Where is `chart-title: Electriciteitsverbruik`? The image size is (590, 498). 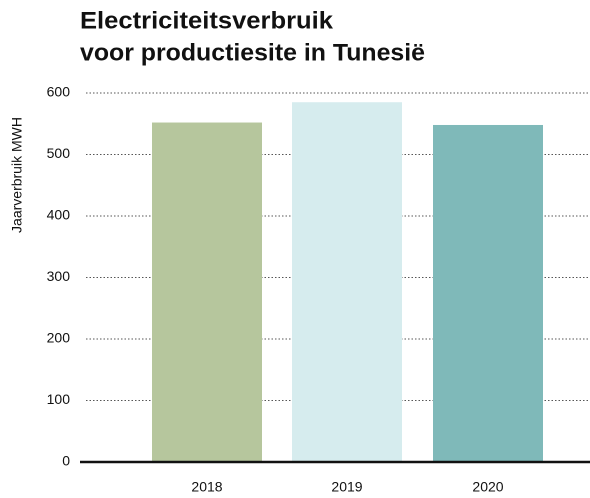 chart-title: Electriciteitsverbruik is located at coordinates (207, 20).